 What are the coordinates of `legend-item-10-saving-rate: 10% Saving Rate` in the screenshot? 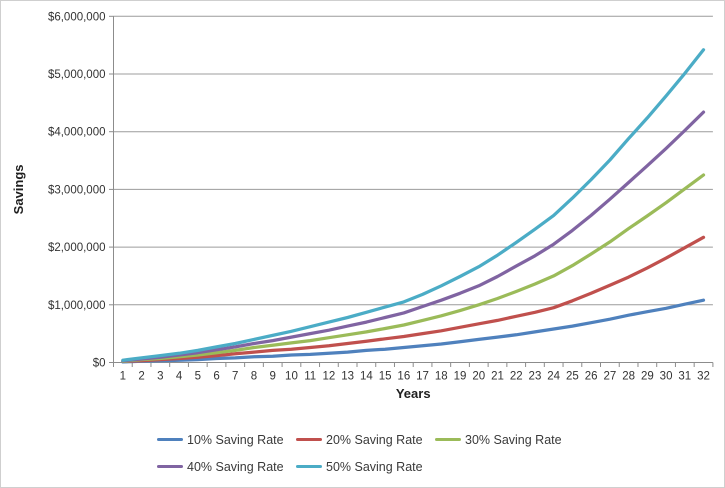 It's located at (226, 439).